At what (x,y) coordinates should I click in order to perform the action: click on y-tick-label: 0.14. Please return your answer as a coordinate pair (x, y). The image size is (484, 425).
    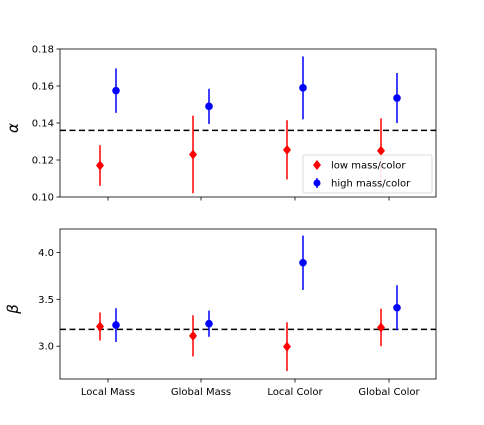
    Looking at the image, I should click on (43, 124).